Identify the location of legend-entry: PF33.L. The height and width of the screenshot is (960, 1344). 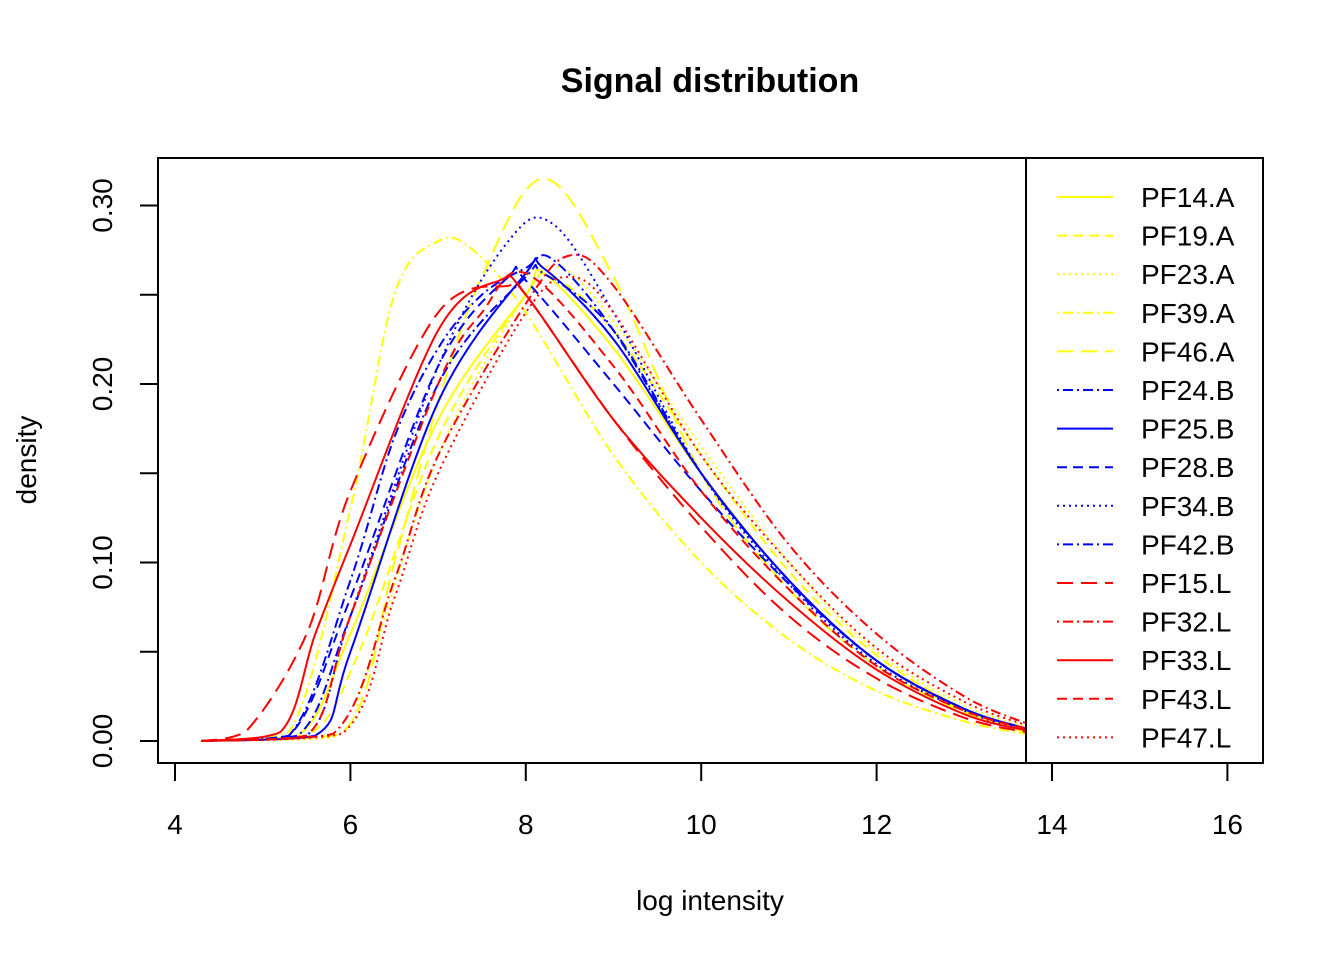
(1186, 660).